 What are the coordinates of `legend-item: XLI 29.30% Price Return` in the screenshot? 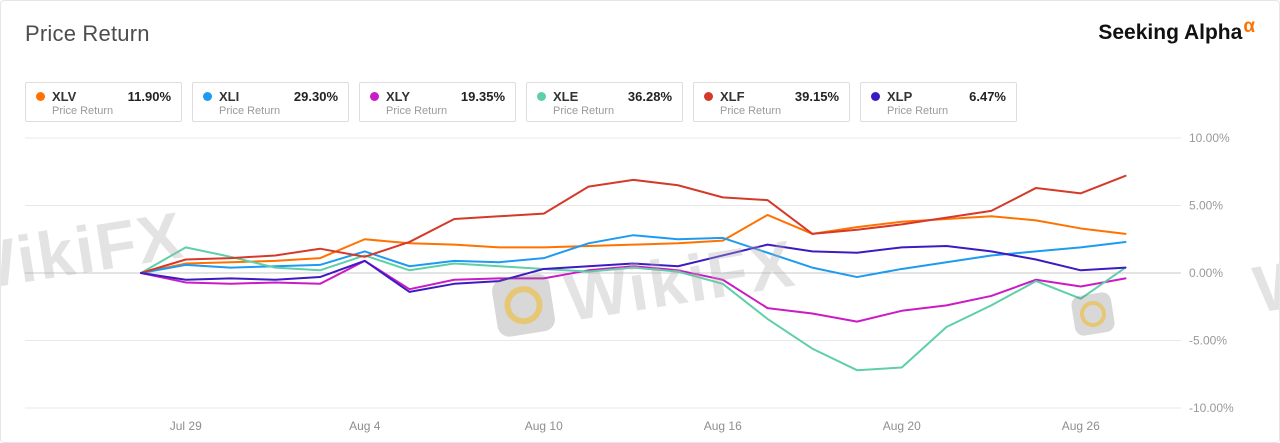 It's located at (270, 102).